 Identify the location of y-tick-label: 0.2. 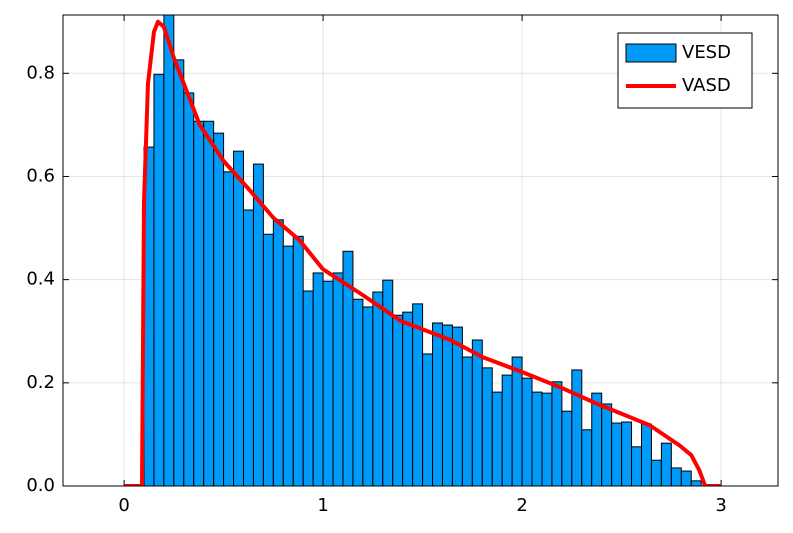
(40, 382).